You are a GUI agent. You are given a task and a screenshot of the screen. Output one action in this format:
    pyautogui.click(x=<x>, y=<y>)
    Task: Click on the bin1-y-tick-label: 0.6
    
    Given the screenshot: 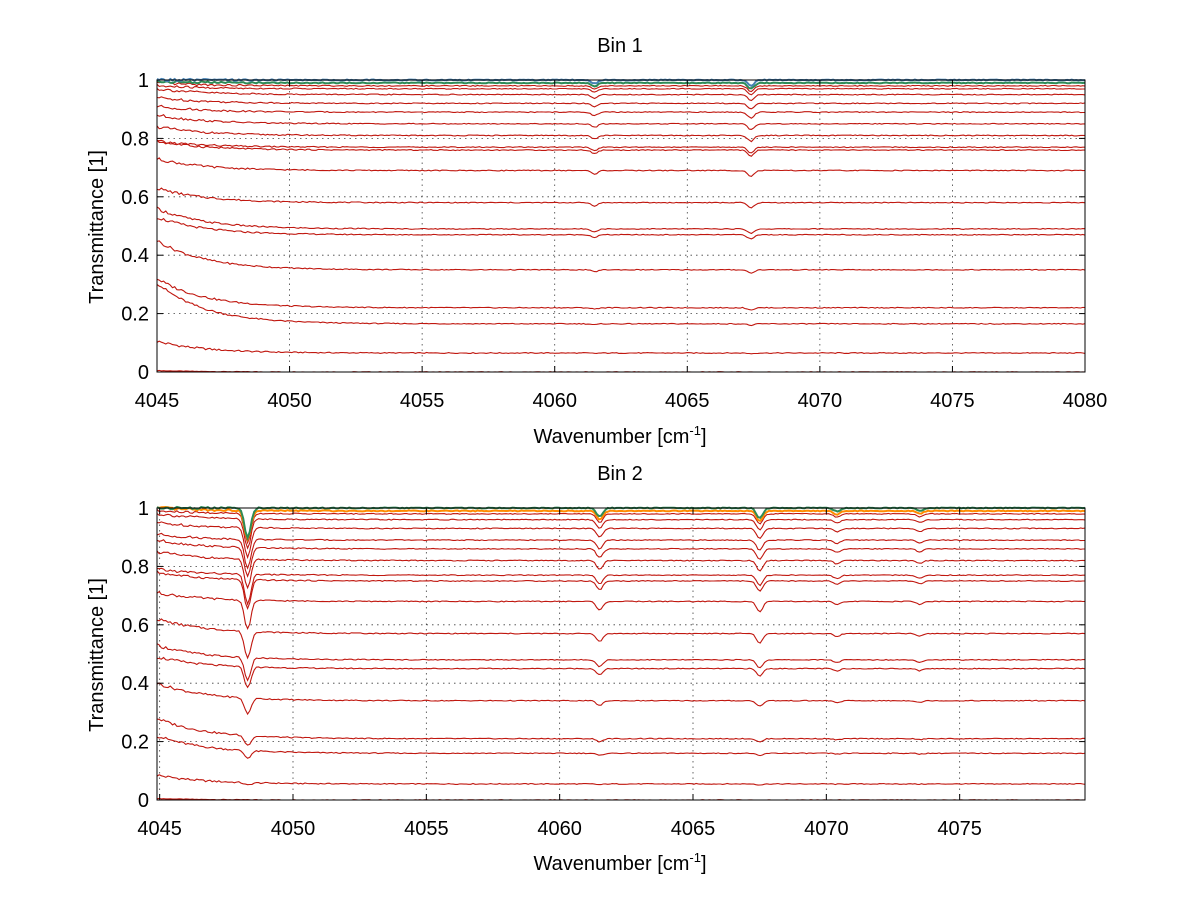 What is the action you would take?
    pyautogui.click(x=135, y=198)
    